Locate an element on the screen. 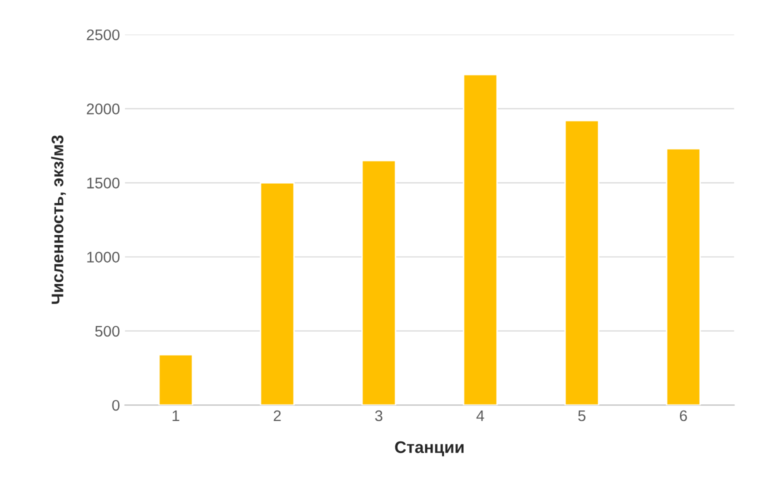 This screenshot has width=781, height=494. y-axis-title: Численность, экз/м3 is located at coordinates (58, 219).